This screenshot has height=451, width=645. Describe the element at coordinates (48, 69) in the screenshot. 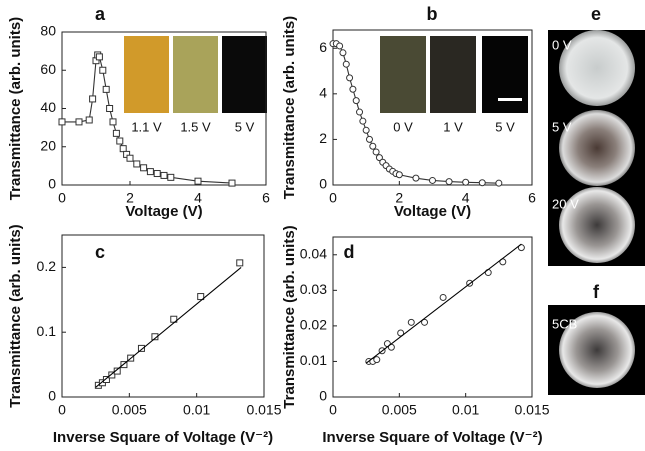

I see `y-tick-label: 60` at that location.